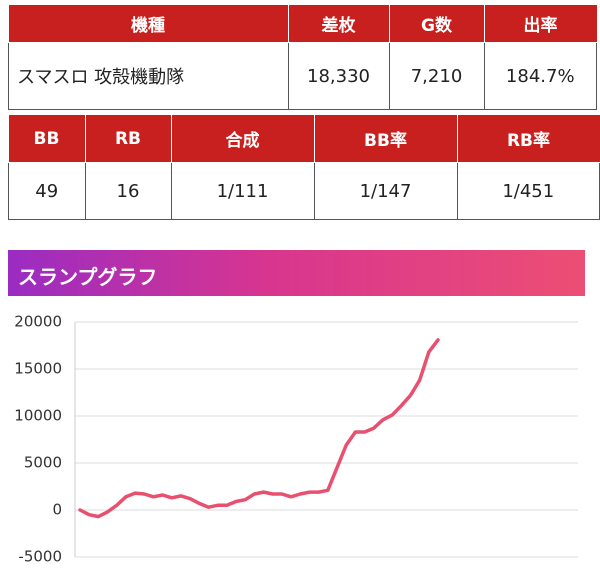 Image resolution: width=600 pixels, height=580 pixels. I want to click on data-row: スマスロ 攻殻機動隊 18,330 7,210 184.7%, so click(302, 76).